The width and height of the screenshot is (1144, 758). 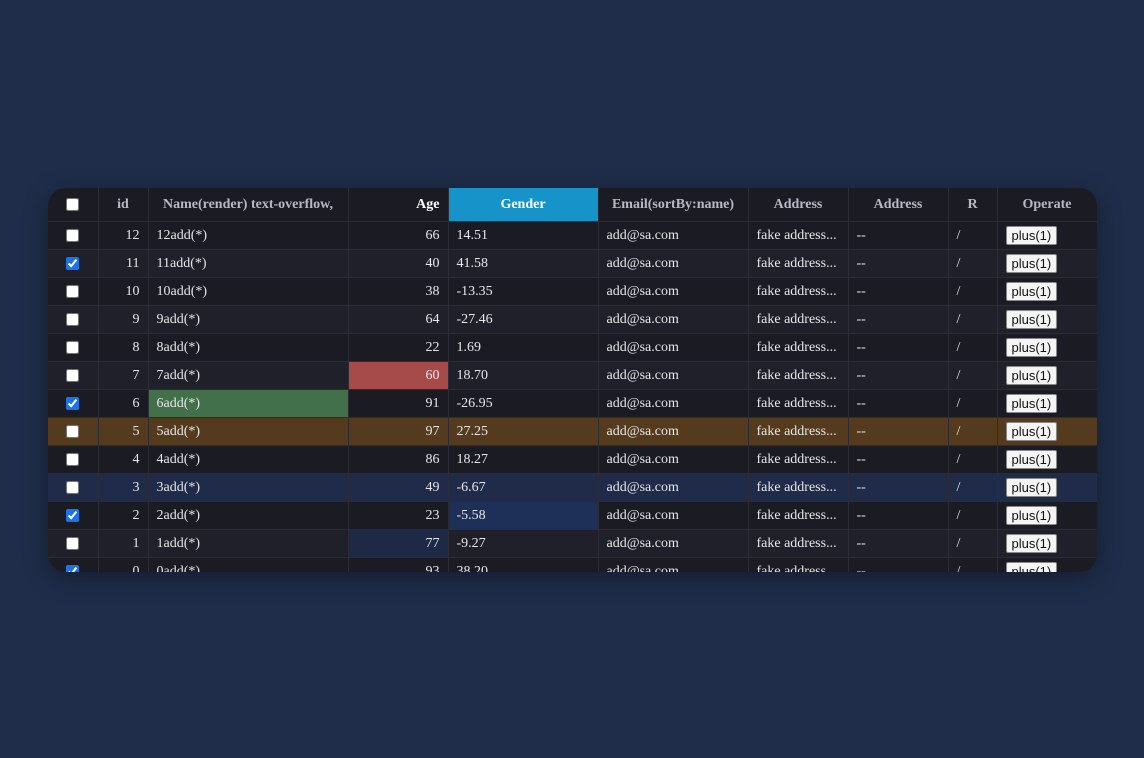 What do you see at coordinates (248, 319) in the screenshot?
I see `cell-name: 9add(*)` at bounding box center [248, 319].